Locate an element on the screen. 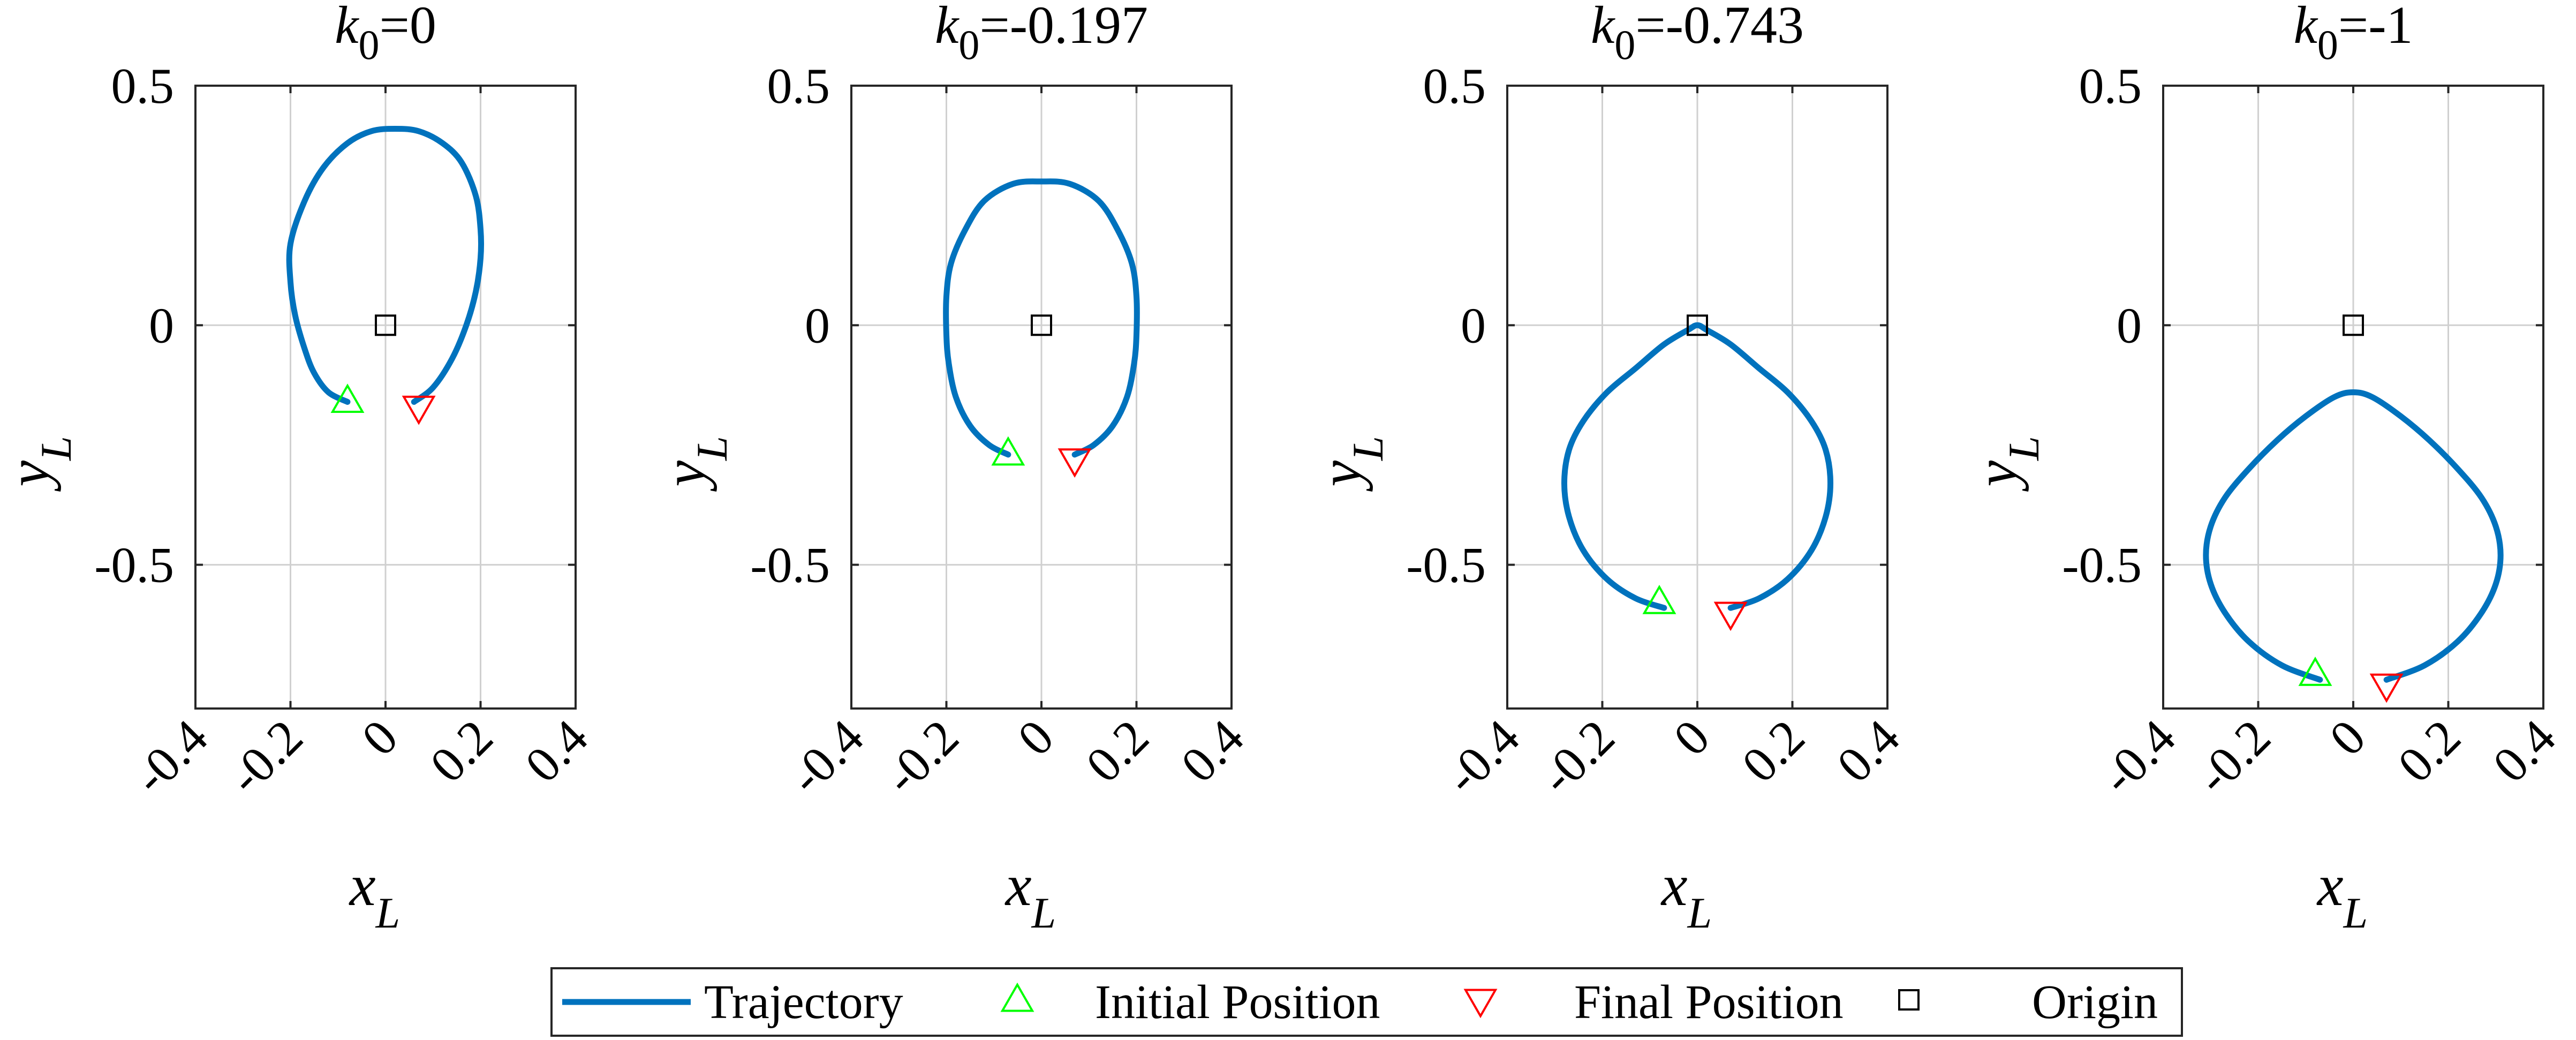 The image size is (2576, 1040). subplot-title: k0=-0.743 is located at coordinates (1697, 34).